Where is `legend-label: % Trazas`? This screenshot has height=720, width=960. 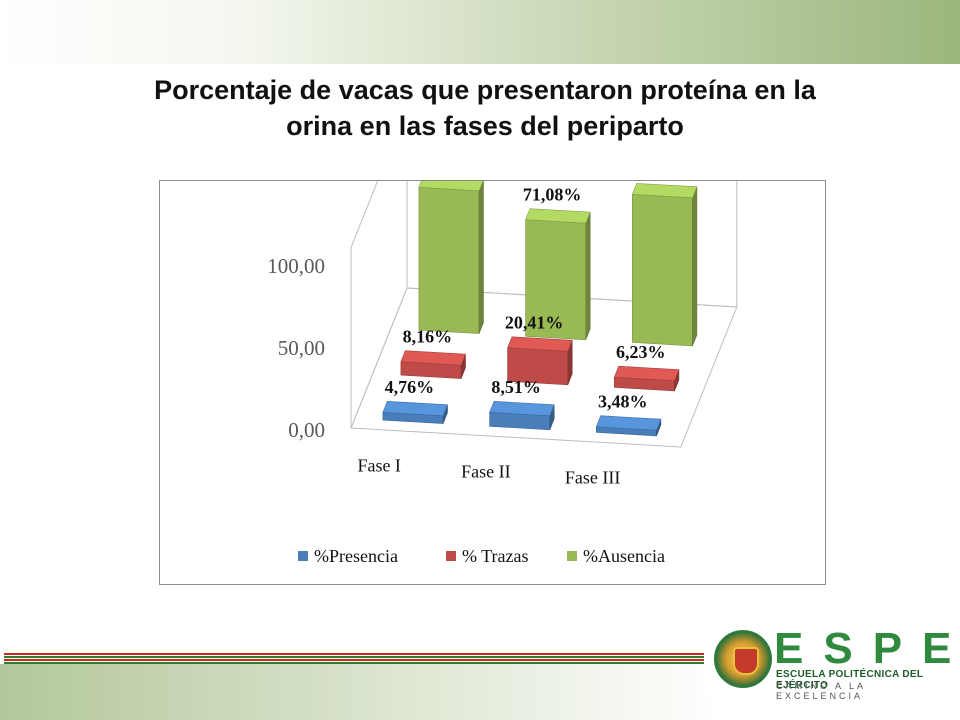
legend-label: % Trazas is located at coordinates (495, 556).